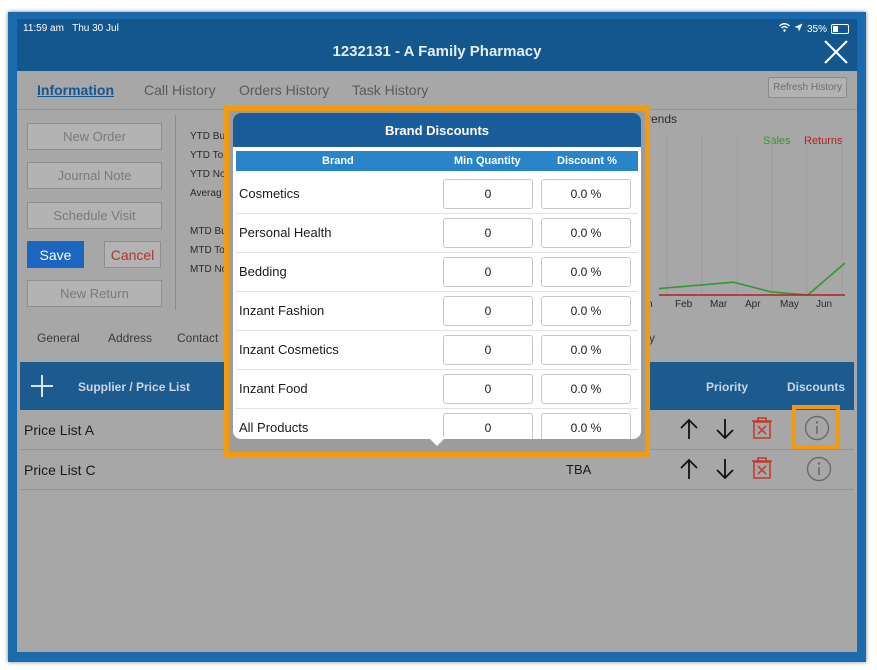  Describe the element at coordinates (206, 193) in the screenshot. I see `stat-label: Averag` at that location.